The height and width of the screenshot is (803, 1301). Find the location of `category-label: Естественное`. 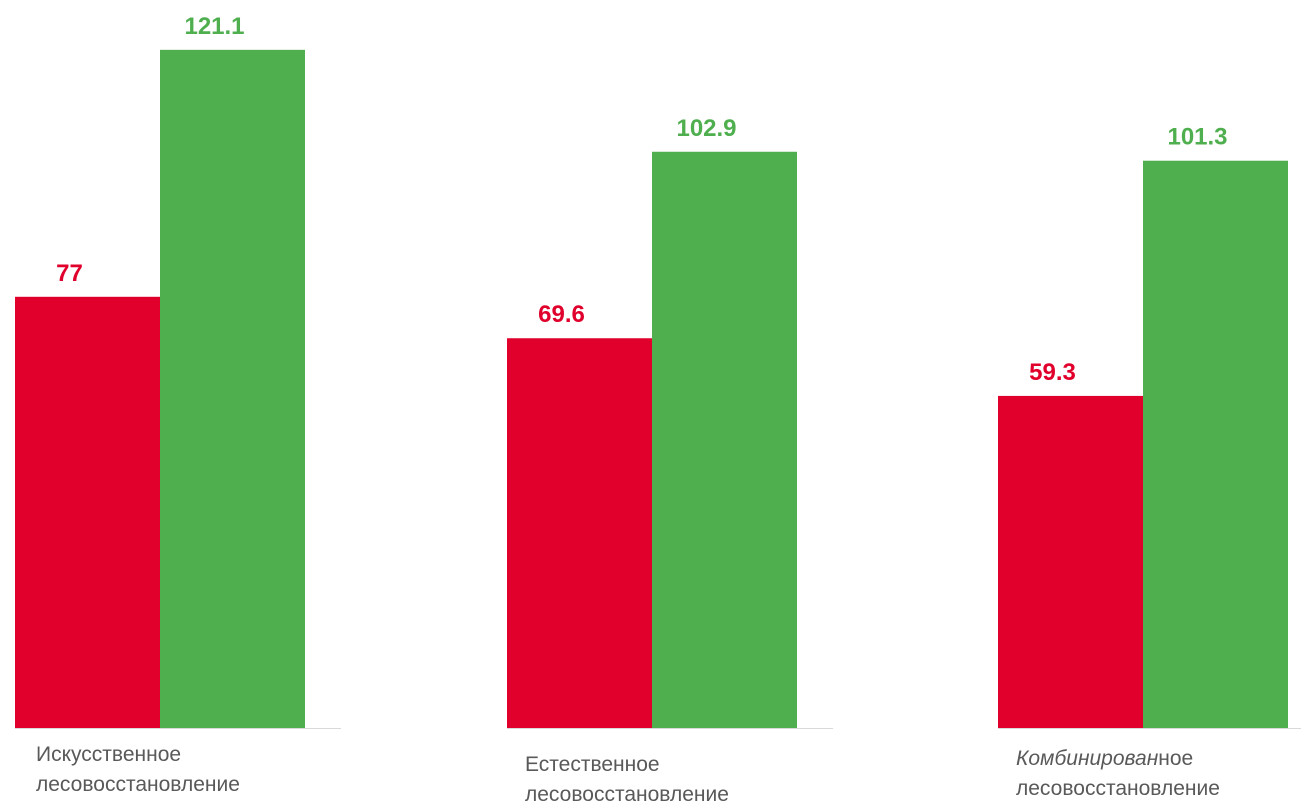

category-label: Естественное is located at coordinates (592, 764).